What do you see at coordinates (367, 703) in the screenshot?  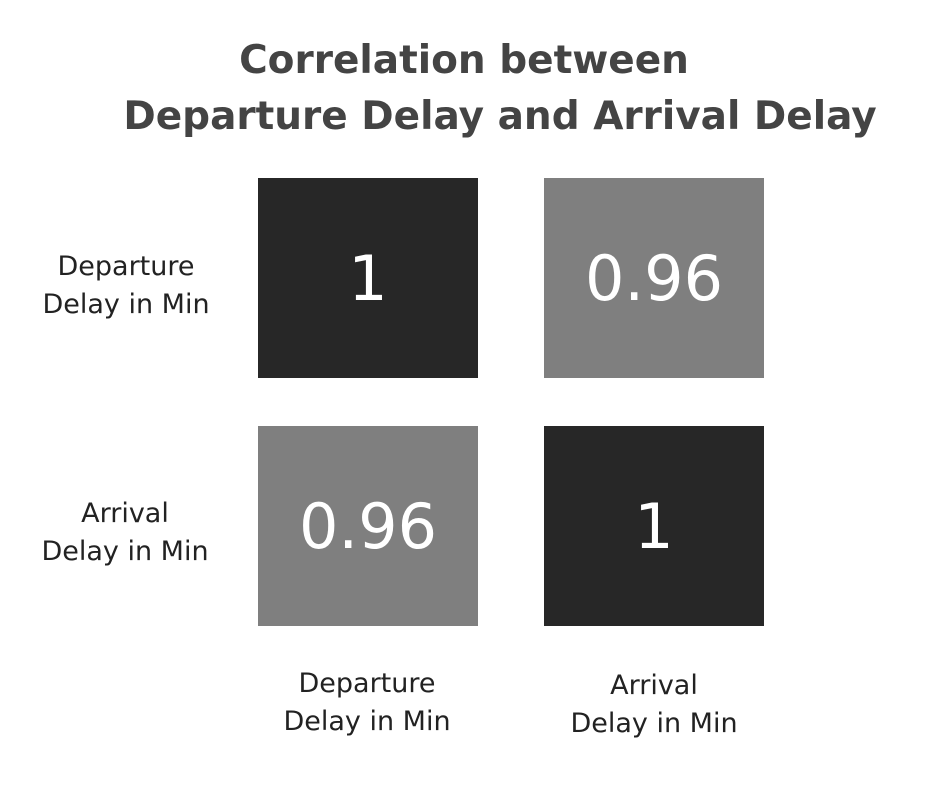 I see `column-label-departure-delay: Departure Delay in Min` at bounding box center [367, 703].